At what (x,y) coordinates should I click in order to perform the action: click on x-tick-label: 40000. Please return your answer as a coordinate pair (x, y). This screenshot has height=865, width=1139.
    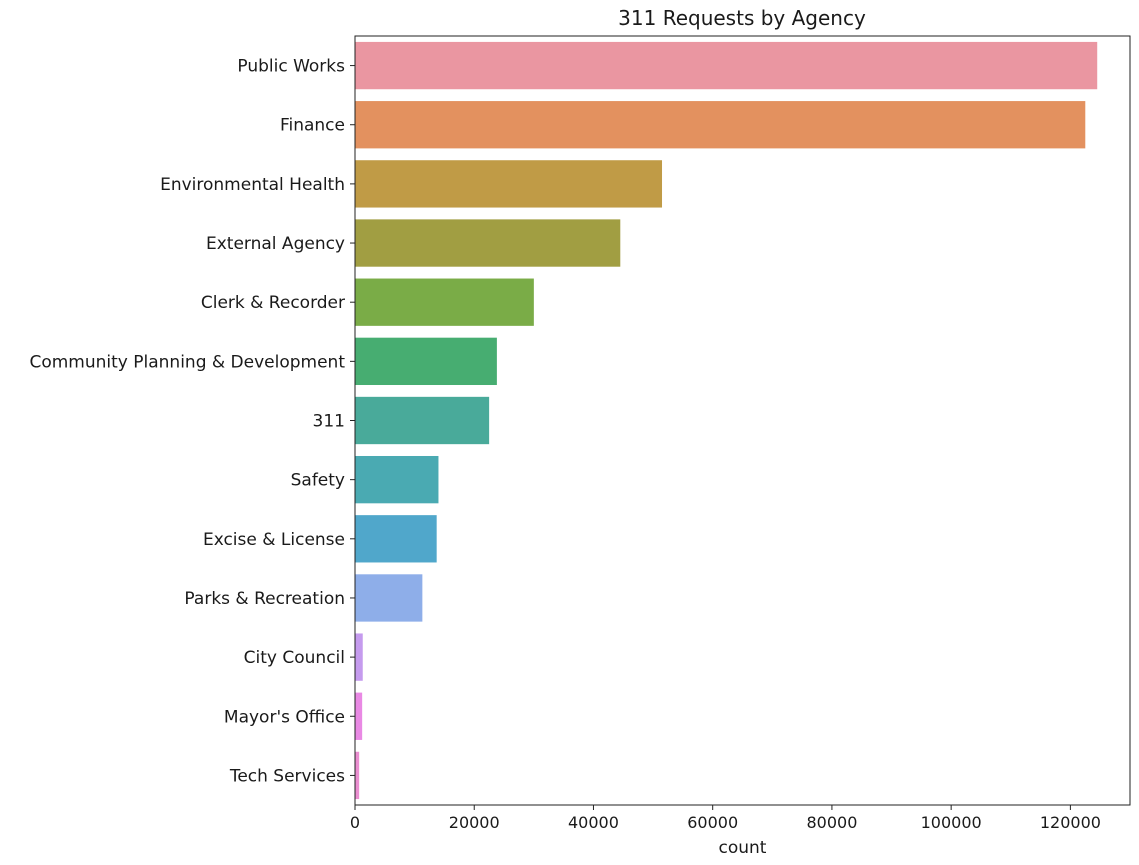
    Looking at the image, I should click on (593, 822).